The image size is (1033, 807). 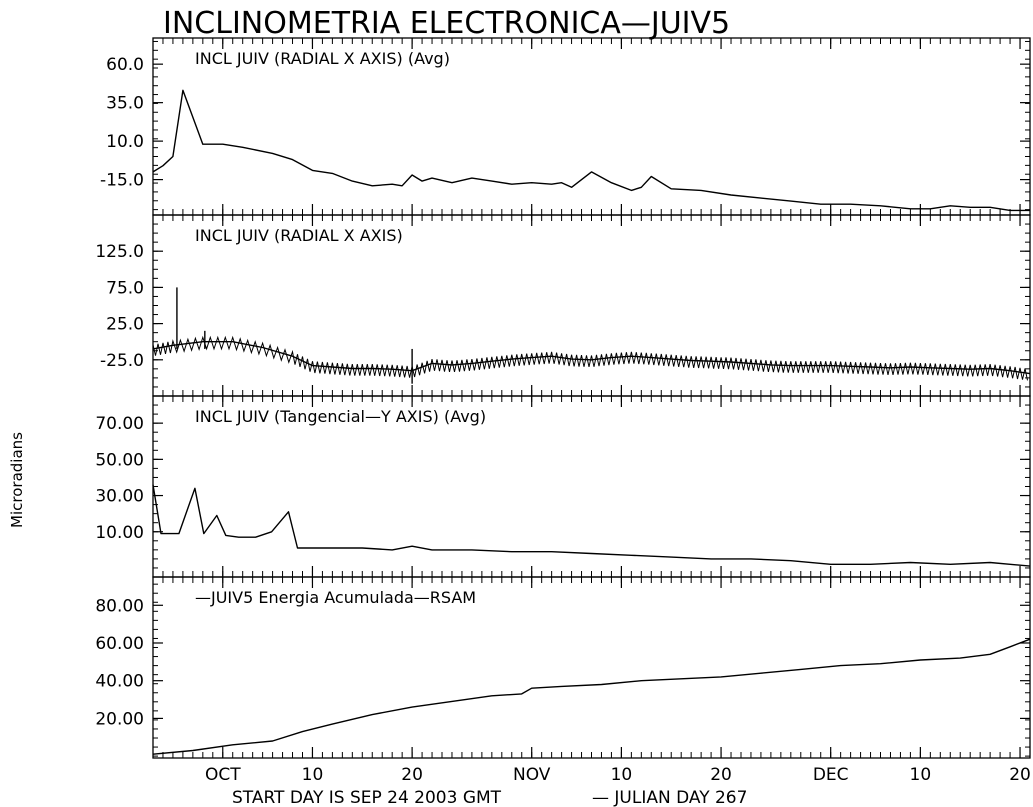 What do you see at coordinates (532, 775) in the screenshot?
I see `x-tick-label: NOV` at bounding box center [532, 775].